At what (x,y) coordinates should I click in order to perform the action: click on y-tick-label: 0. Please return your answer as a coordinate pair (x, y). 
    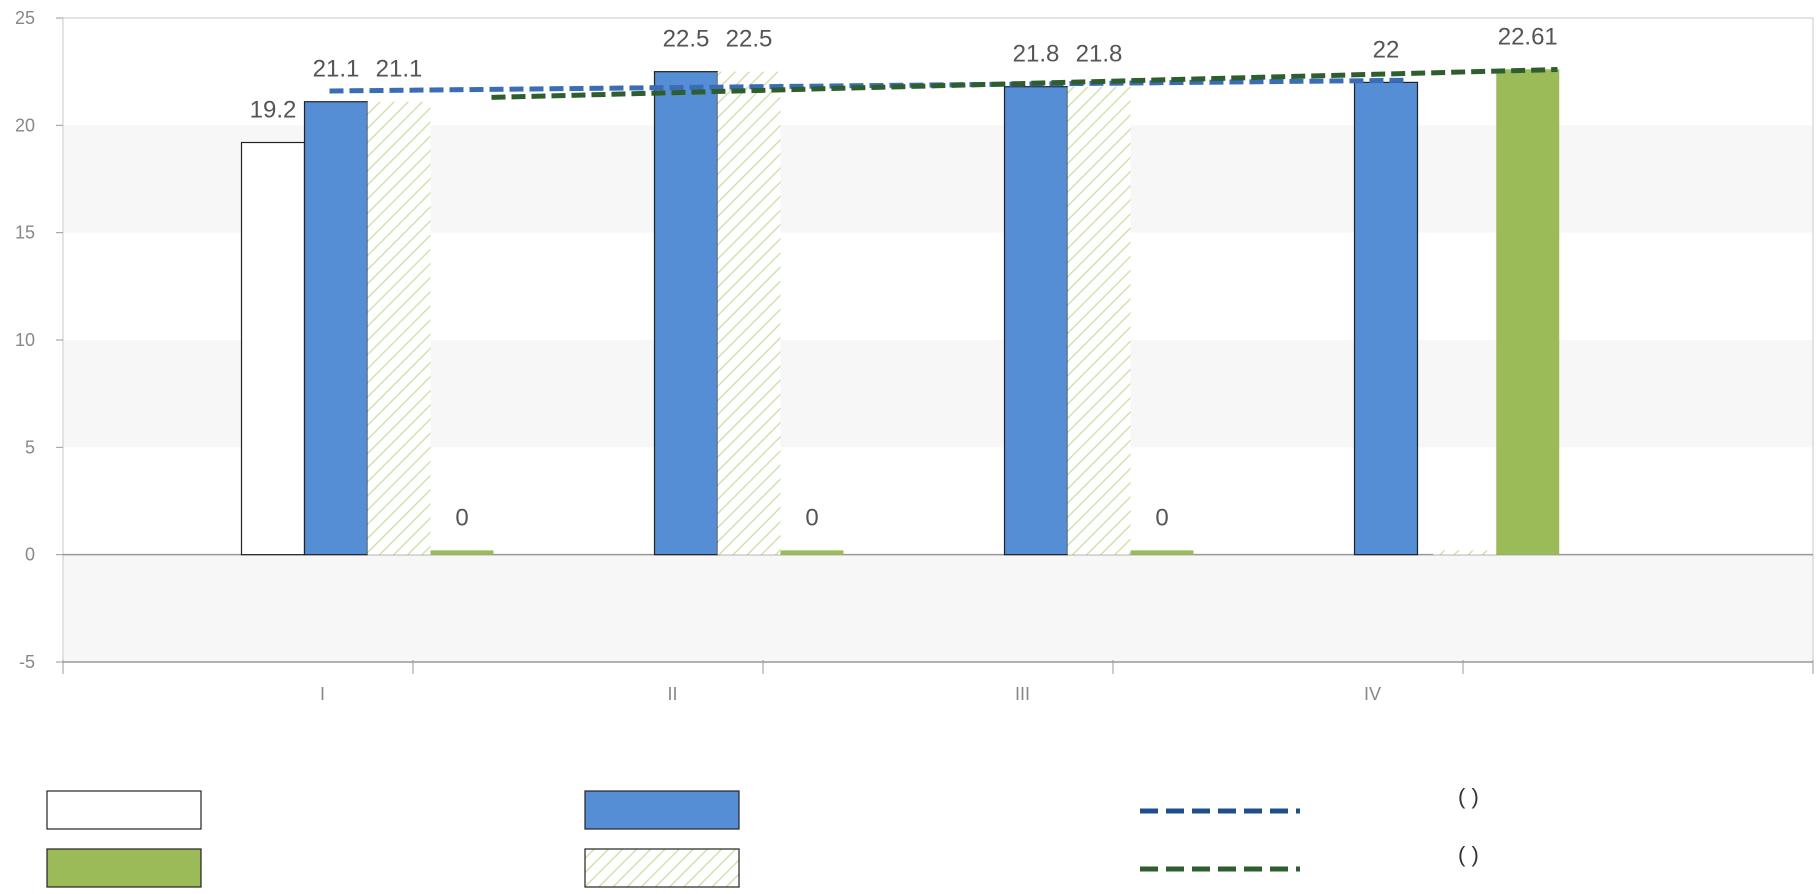
    Looking at the image, I should click on (30, 555).